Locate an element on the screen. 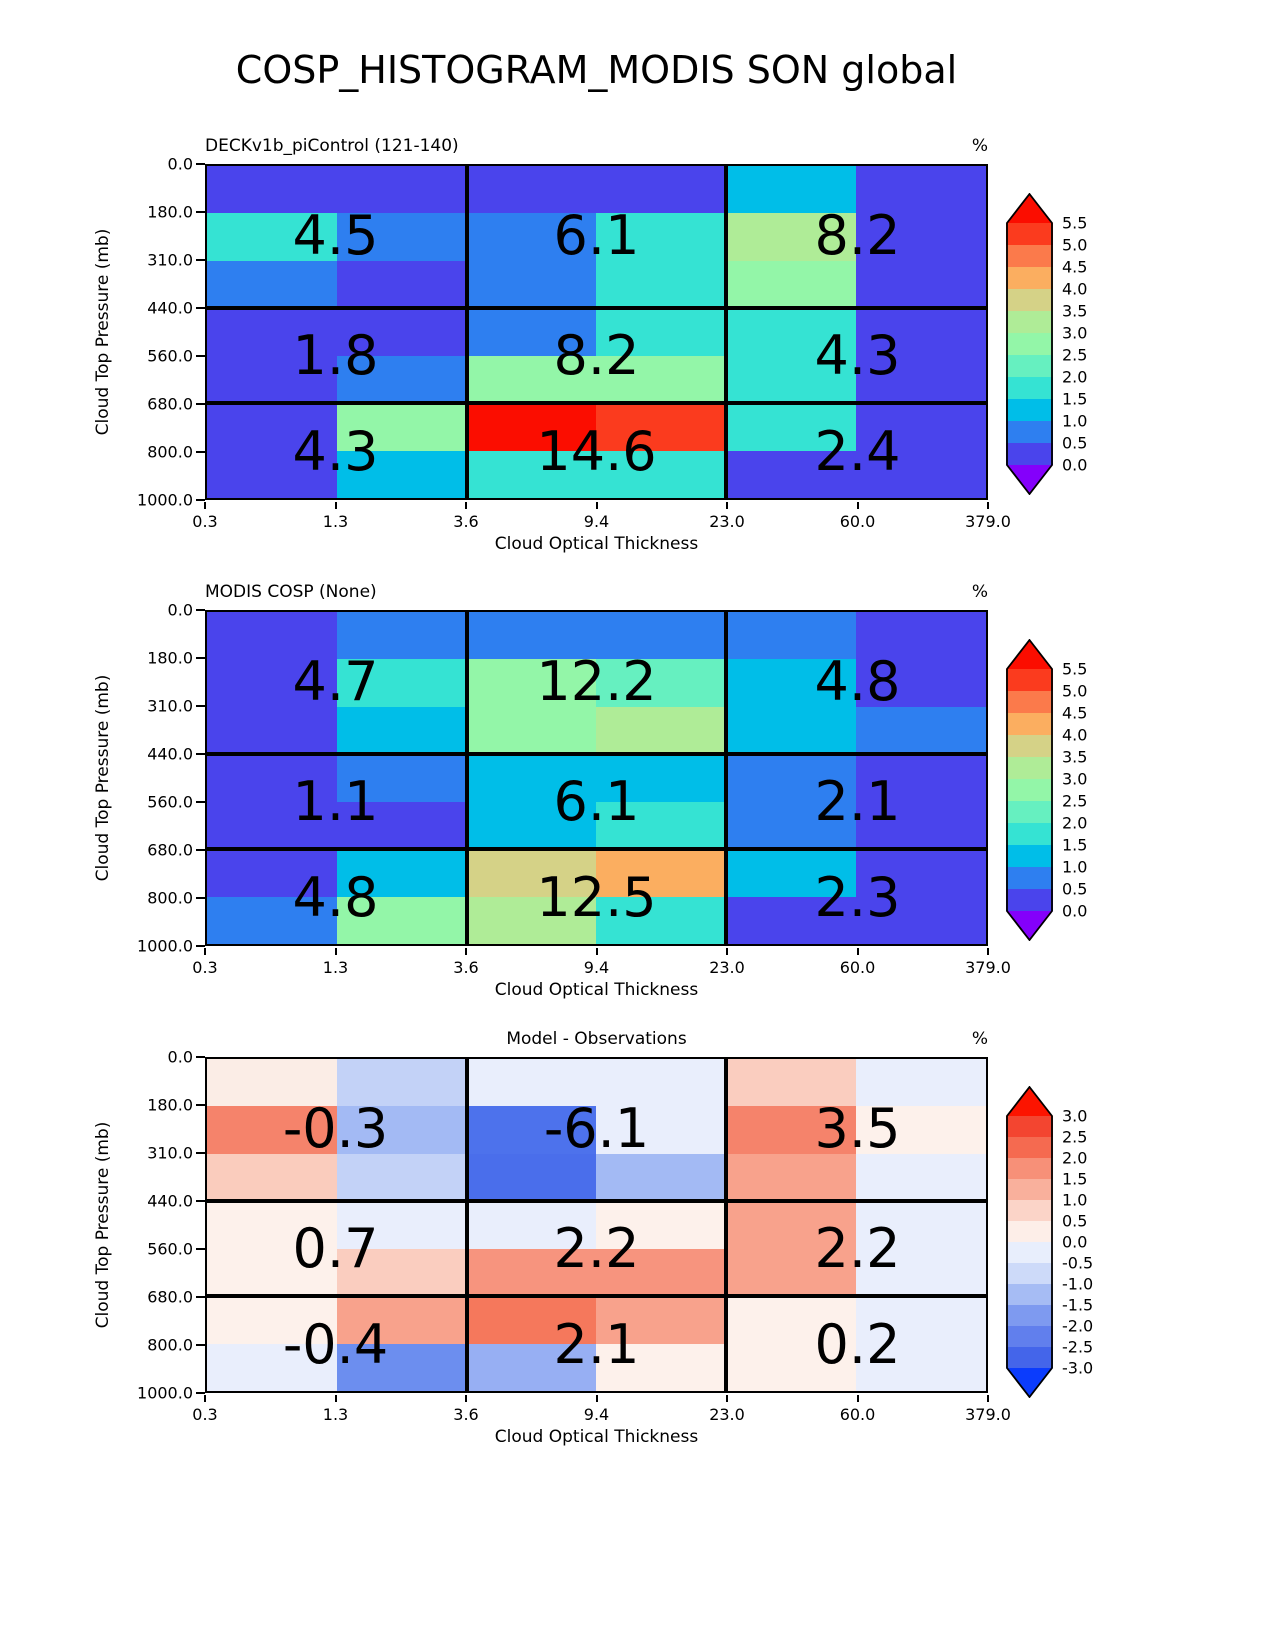 The height and width of the screenshot is (1650, 1275). heatmap-cell-r2c2 is located at coordinates (401, 1130).